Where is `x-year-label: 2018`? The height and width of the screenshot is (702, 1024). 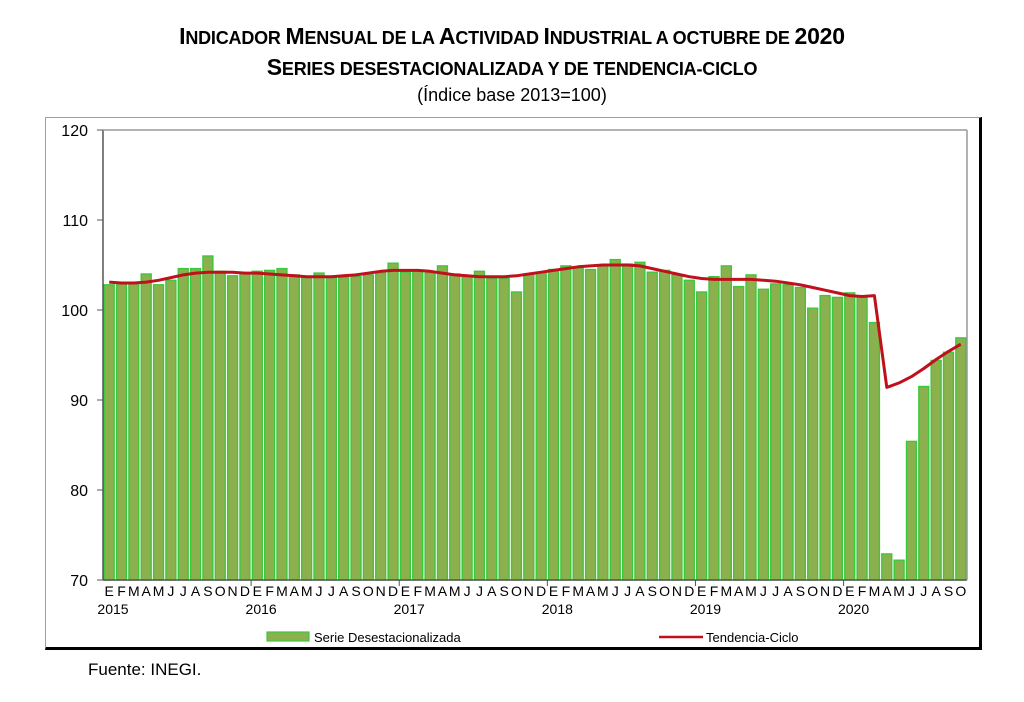 x-year-label: 2018 is located at coordinates (557, 609).